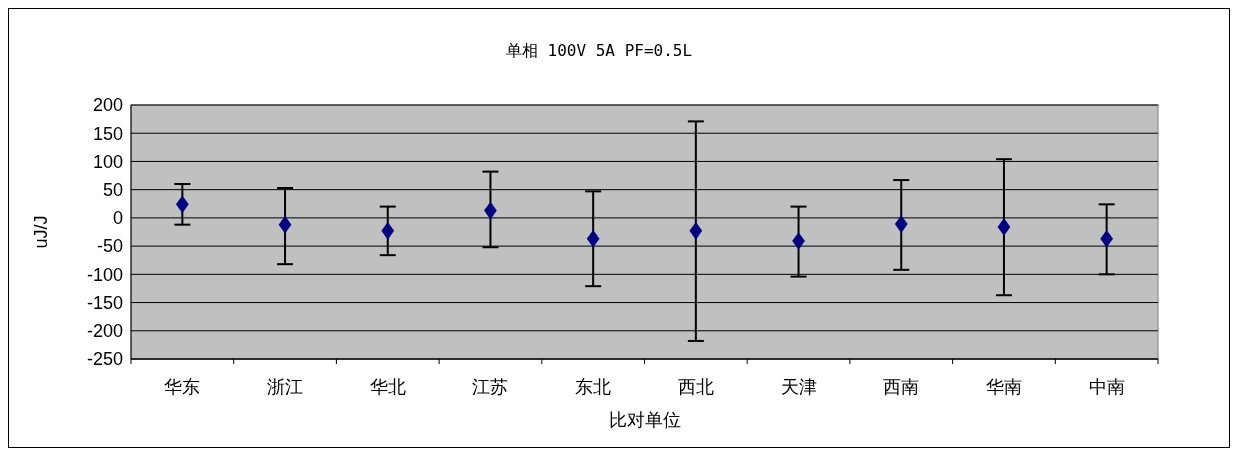 Image resolution: width=1238 pixels, height=455 pixels. What do you see at coordinates (387, 387) in the screenshot?
I see `x-tick-label: 华北` at bounding box center [387, 387].